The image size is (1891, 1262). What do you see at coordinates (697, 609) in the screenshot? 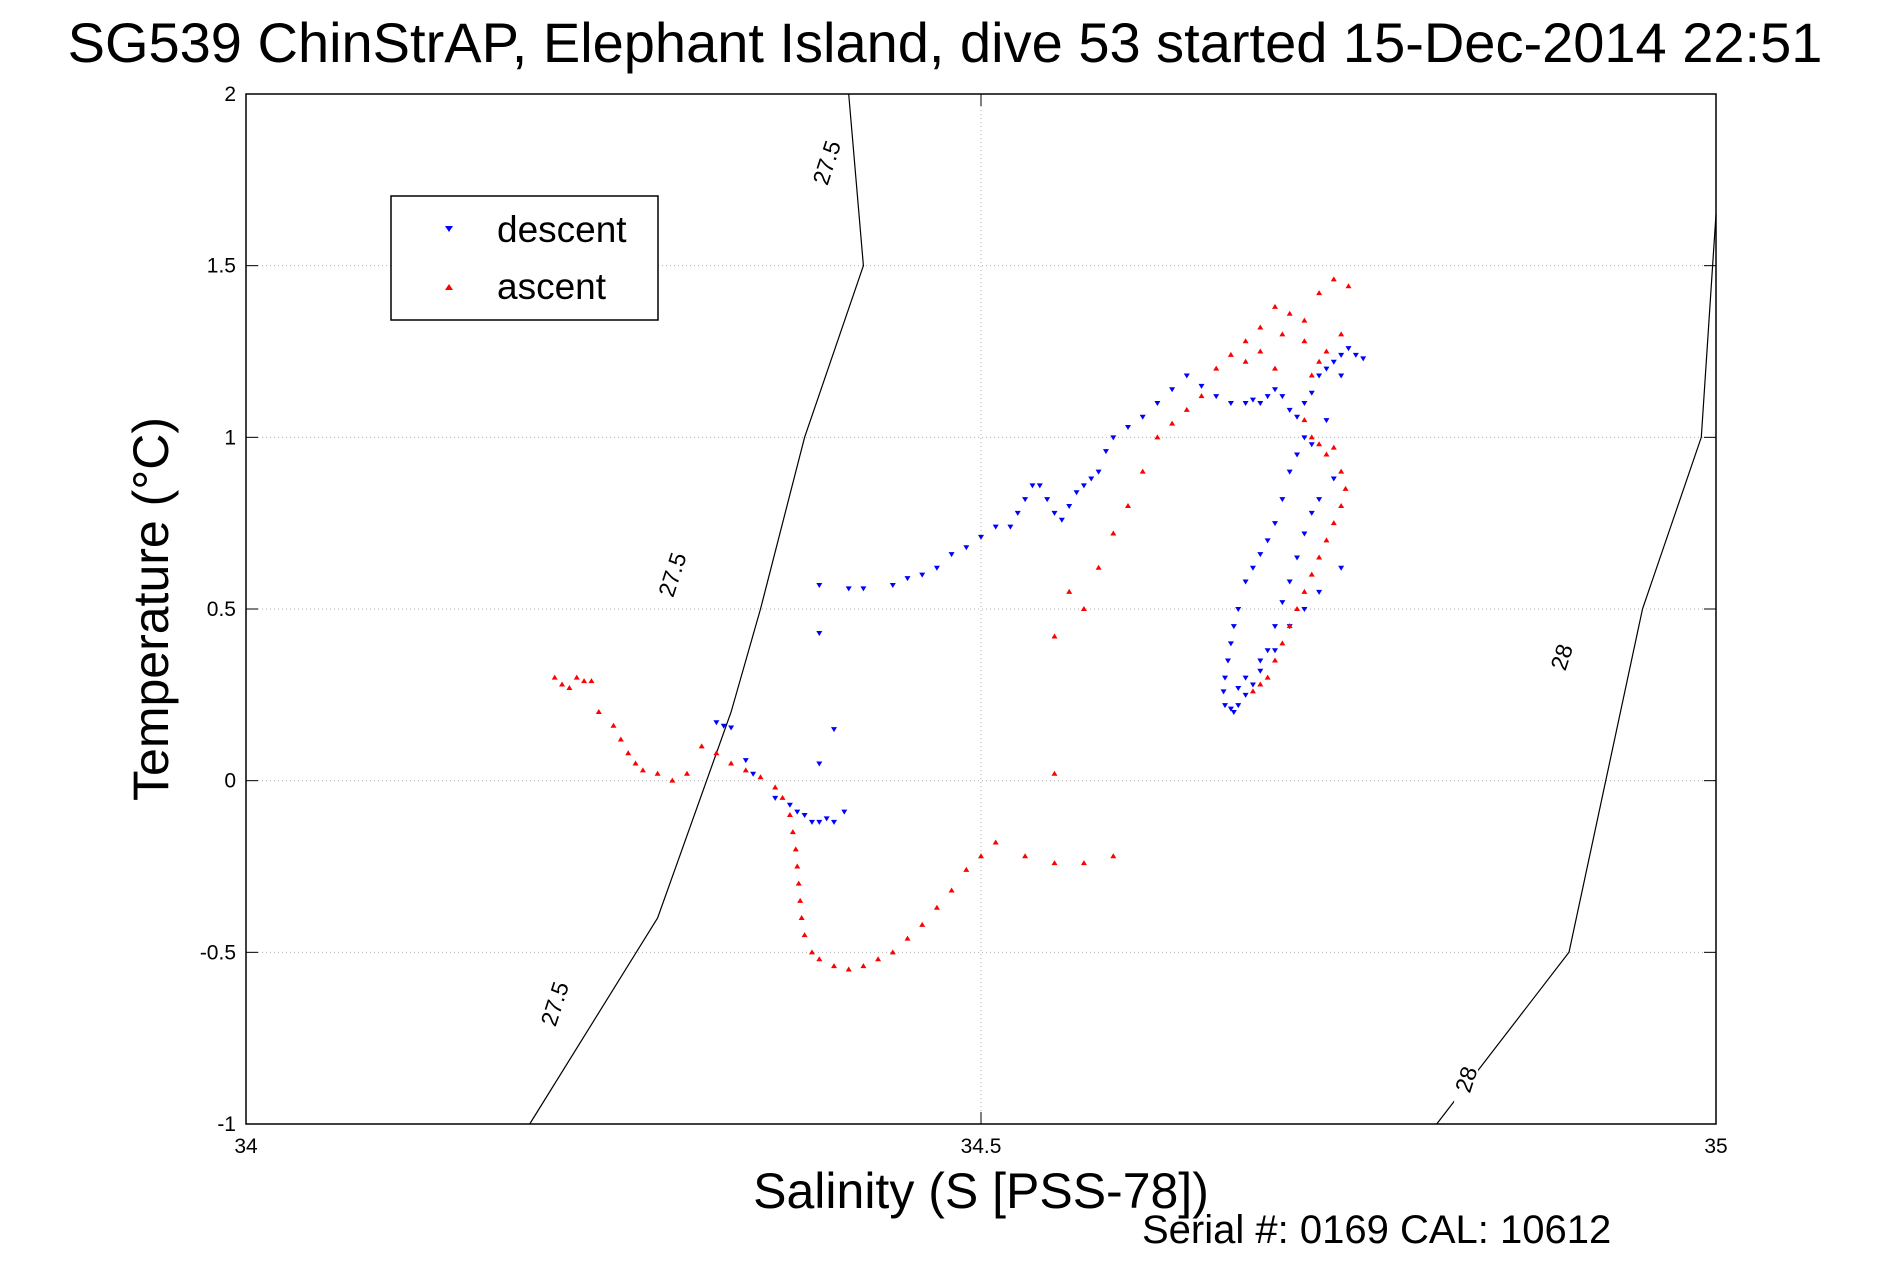
I see `density-contour-line` at bounding box center [697, 609].